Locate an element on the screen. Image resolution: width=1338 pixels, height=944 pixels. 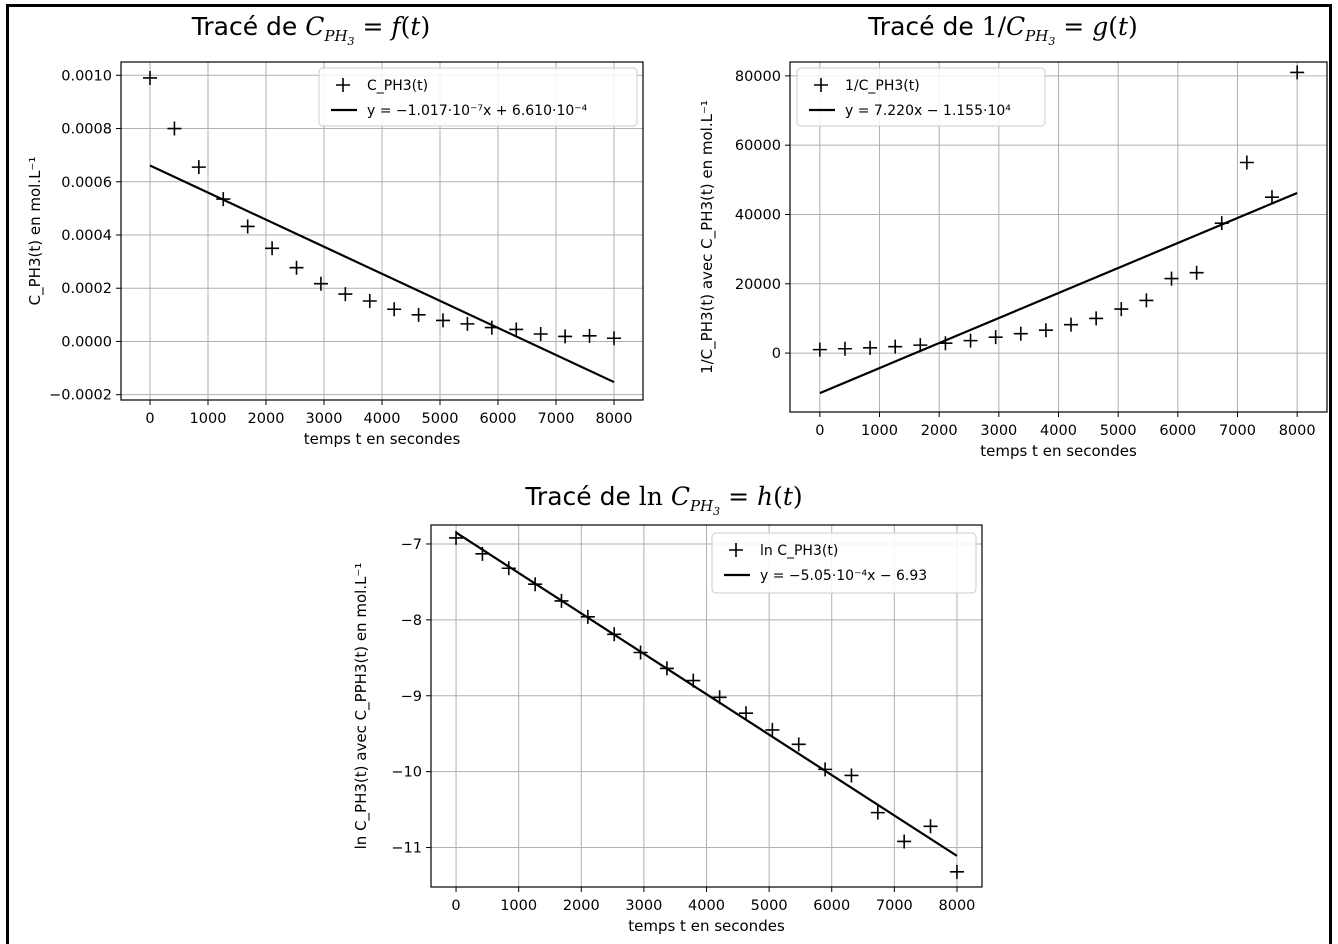
legend-label-fit: y = 7.220x − 1.155·10⁴ is located at coordinates (928, 111).